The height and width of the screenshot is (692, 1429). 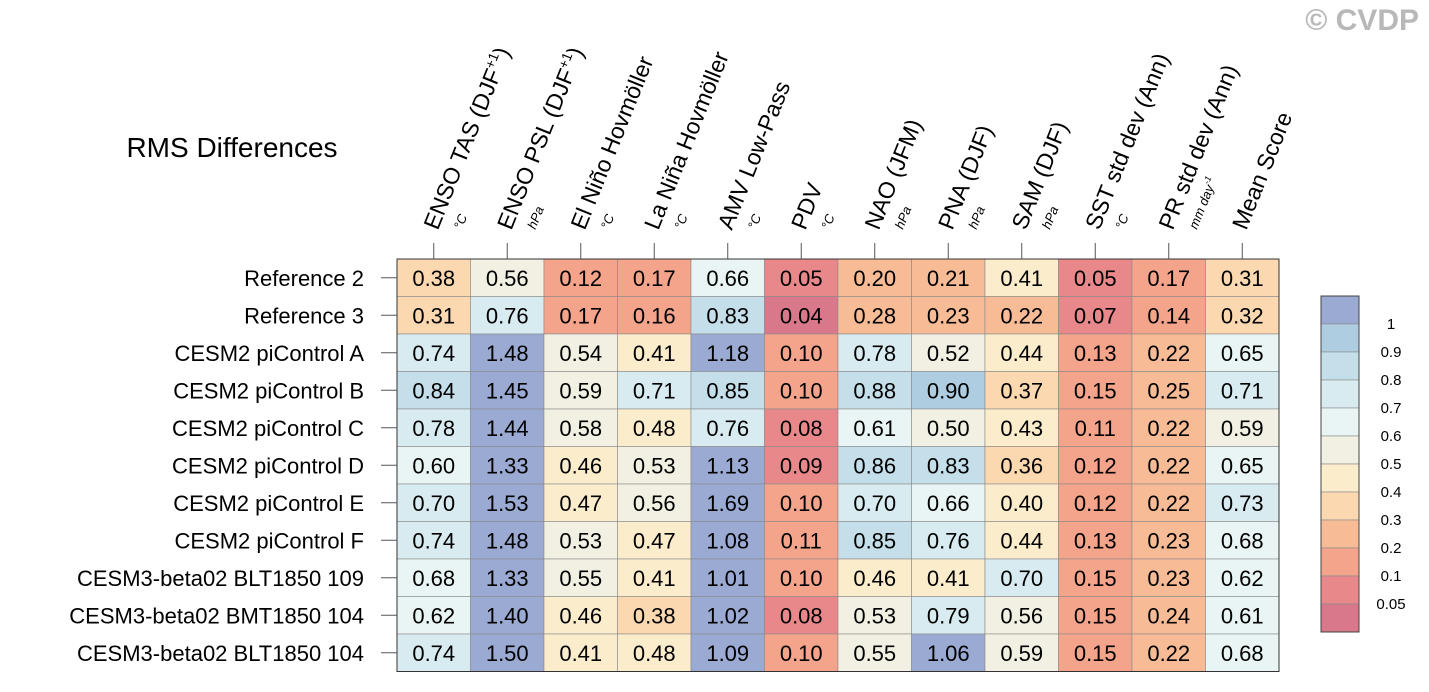 What do you see at coordinates (1021, 465) in the screenshot?
I see `cell-value-label: 0.36` at bounding box center [1021, 465].